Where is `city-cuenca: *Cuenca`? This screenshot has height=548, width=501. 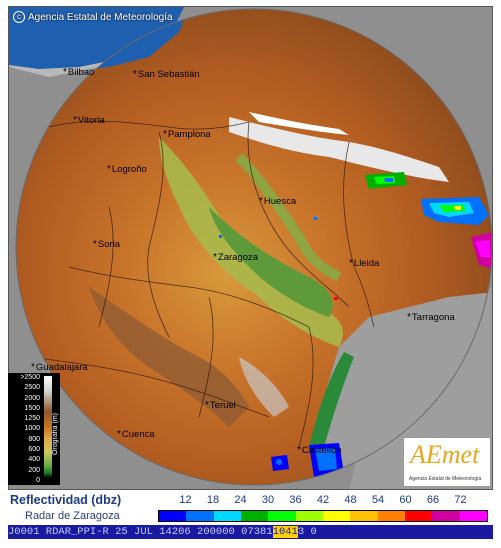 city-cuenca: *Cuenca is located at coordinates (136, 434).